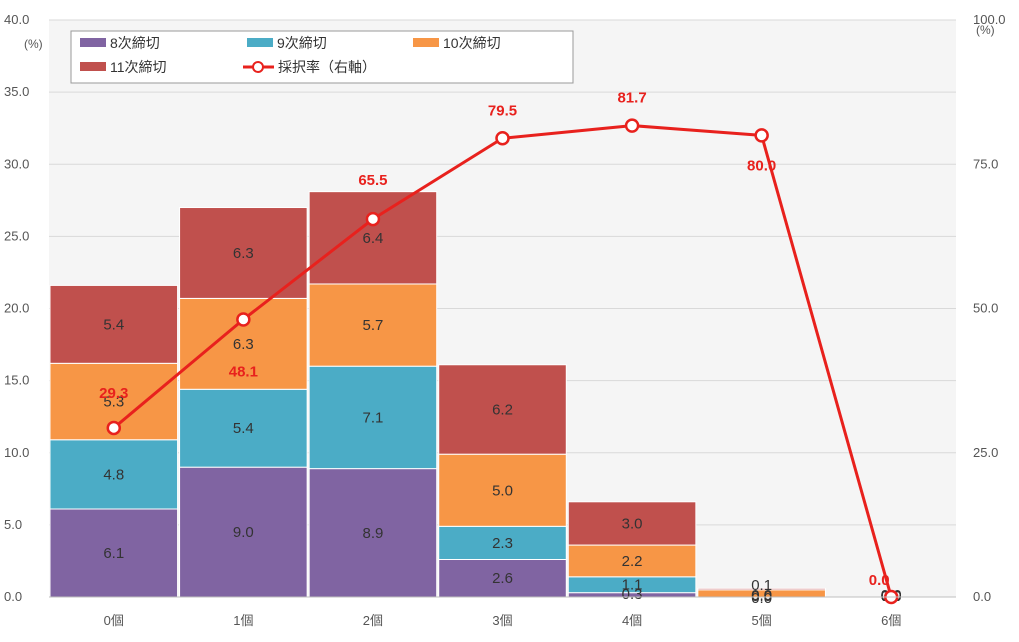  I want to click on bar-data-label: 2.6, so click(502, 578).